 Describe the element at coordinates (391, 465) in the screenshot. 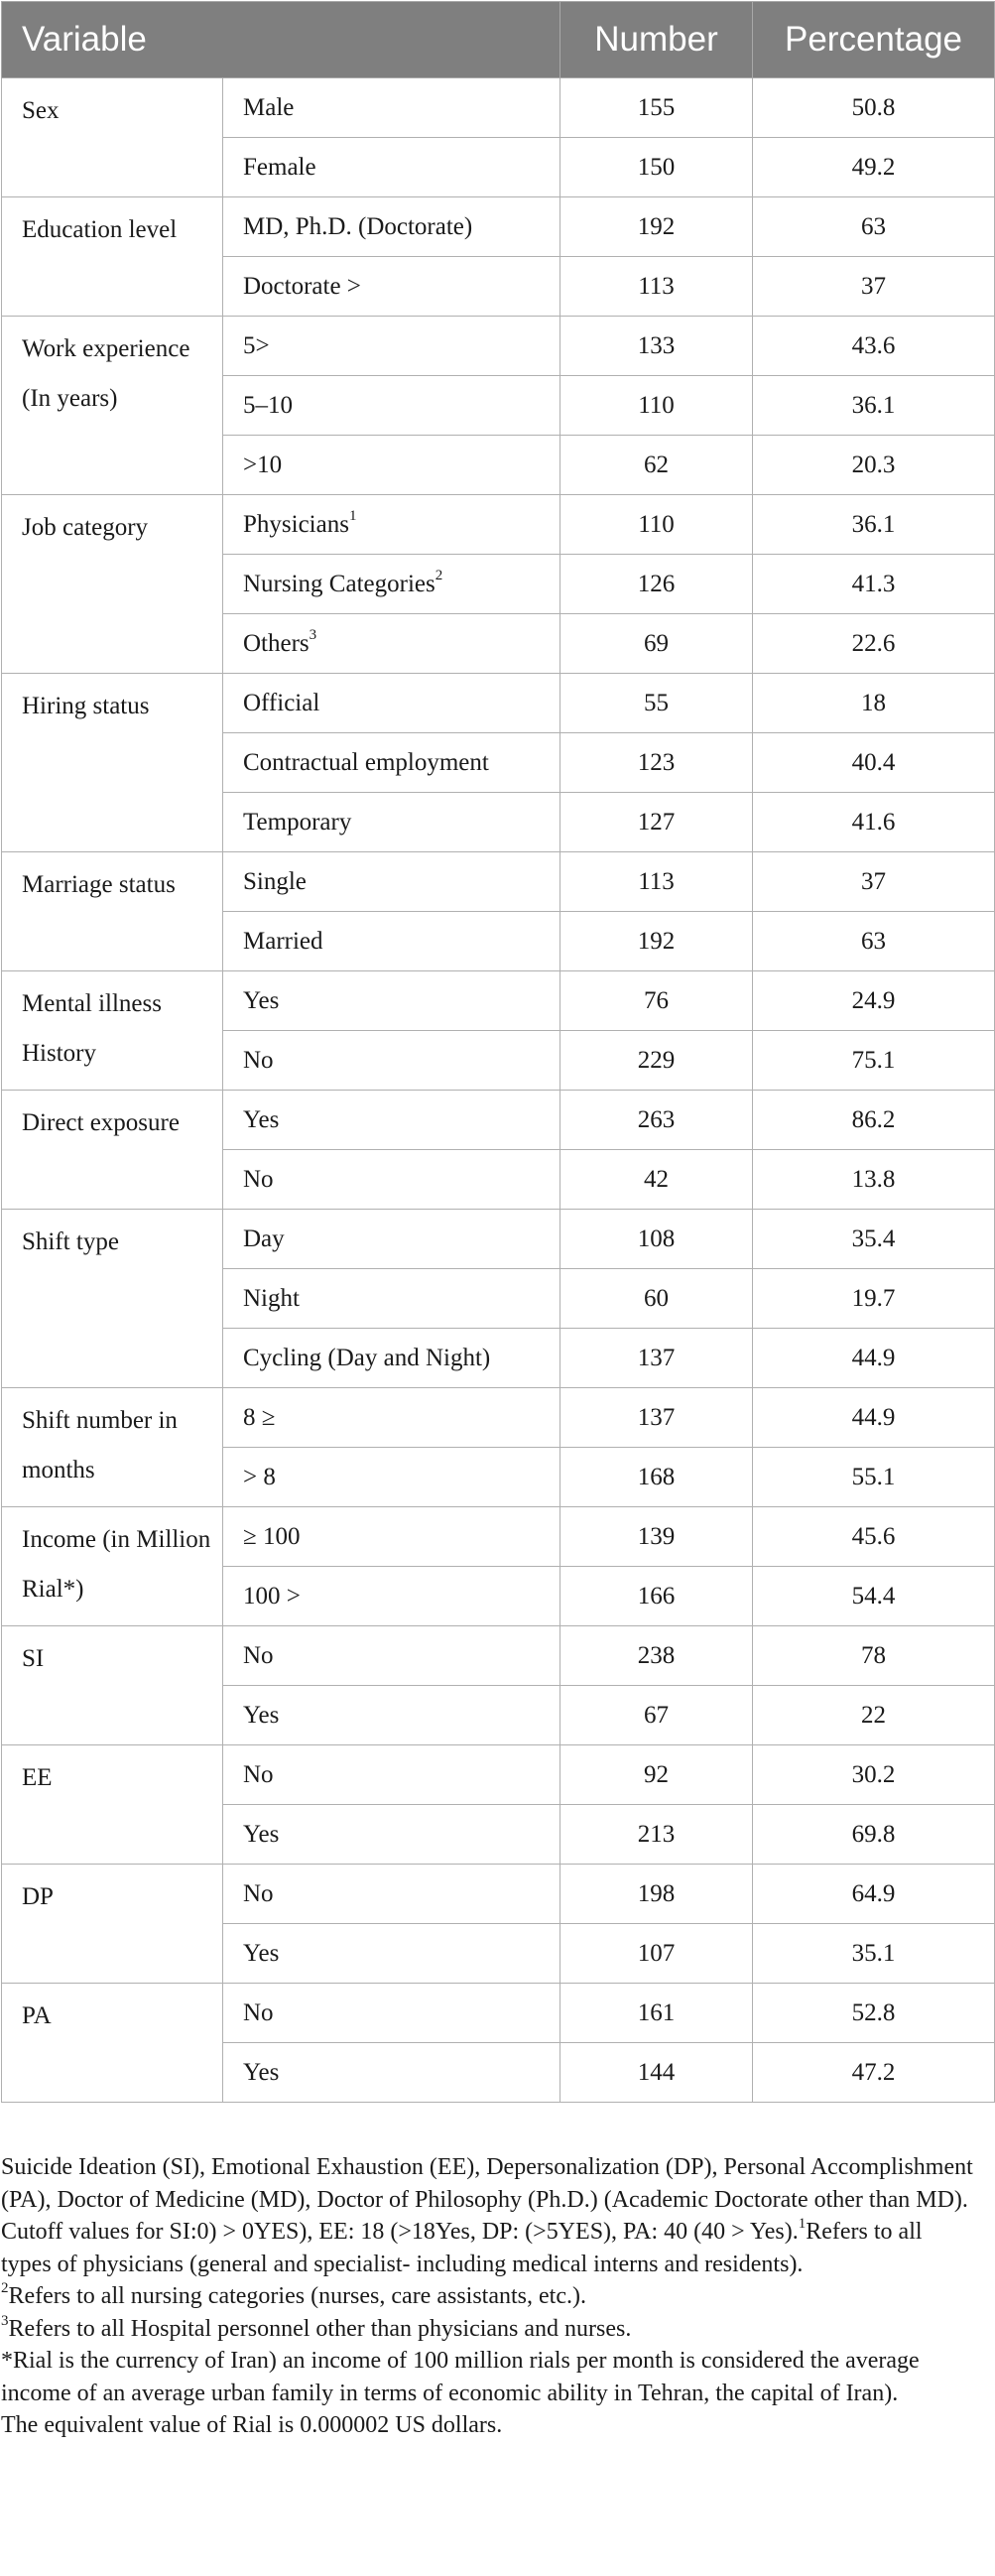

I see `category-cell: >10` at that location.